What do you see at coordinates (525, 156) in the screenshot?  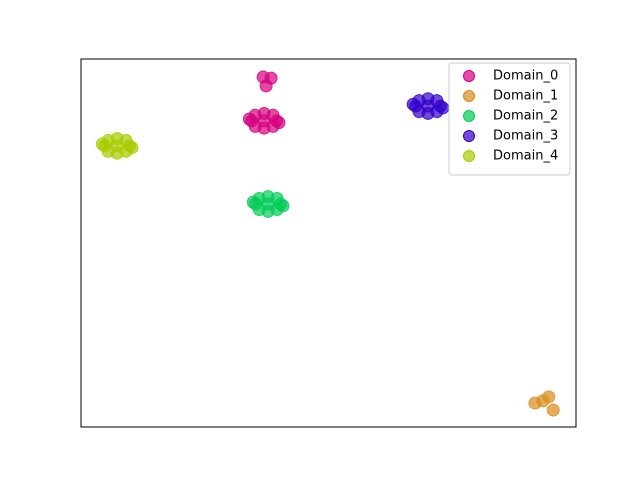 I see `legend-label: Domain_4` at bounding box center [525, 156].